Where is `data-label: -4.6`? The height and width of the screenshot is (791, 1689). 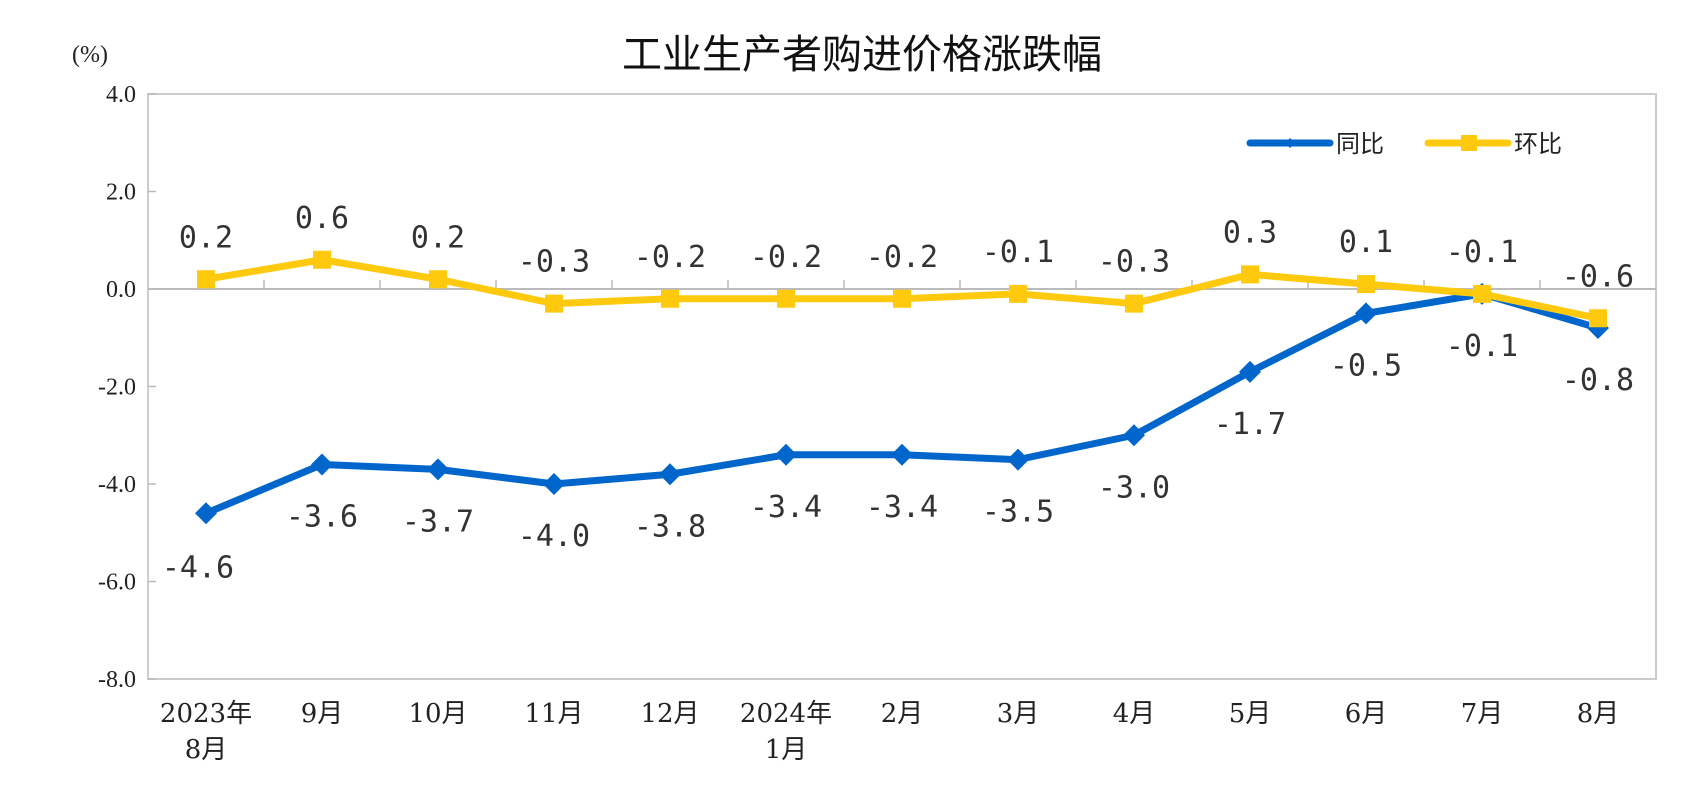
data-label: -4.6 is located at coordinates (198, 567).